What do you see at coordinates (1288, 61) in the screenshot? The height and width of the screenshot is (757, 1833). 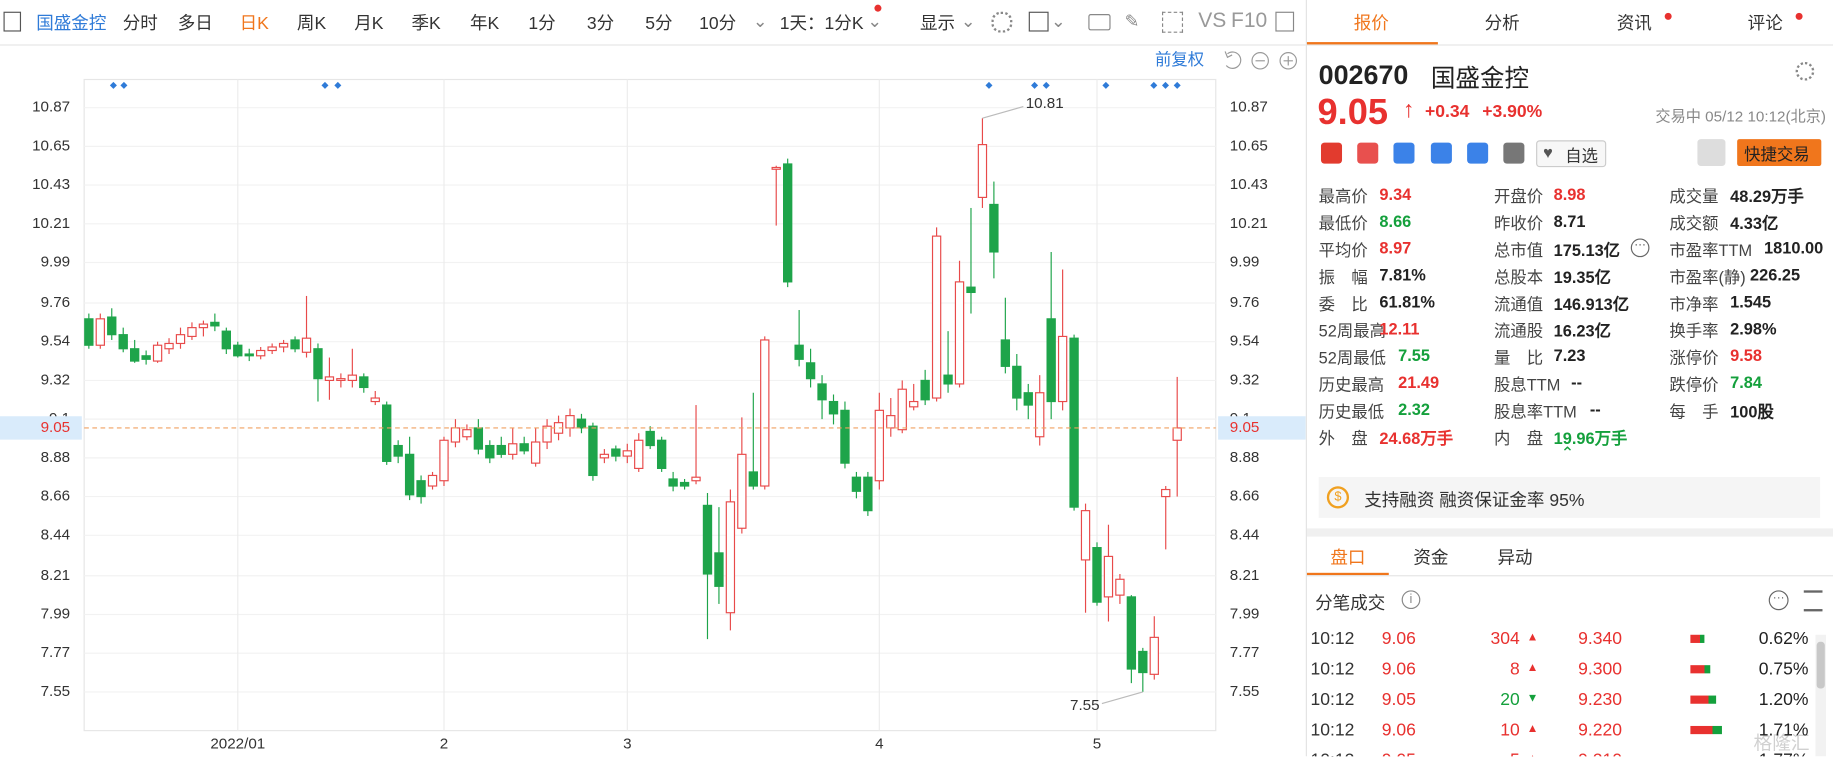 I see `zoom-in-icon` at bounding box center [1288, 61].